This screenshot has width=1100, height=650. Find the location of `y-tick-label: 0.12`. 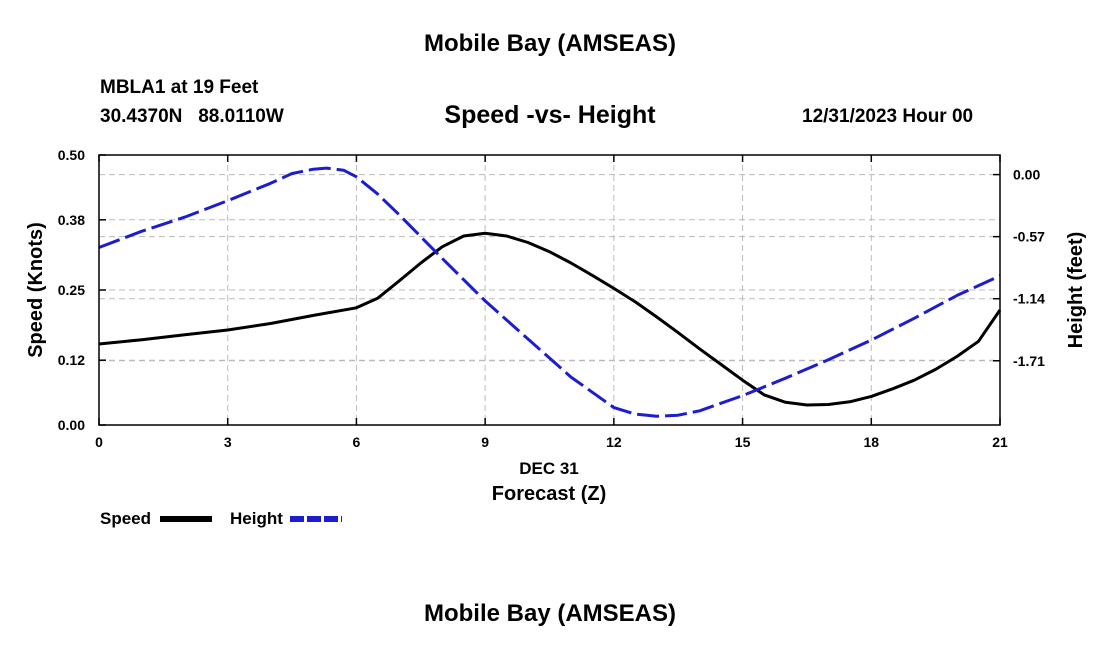

y-tick-label: 0.12 is located at coordinates (71, 360).